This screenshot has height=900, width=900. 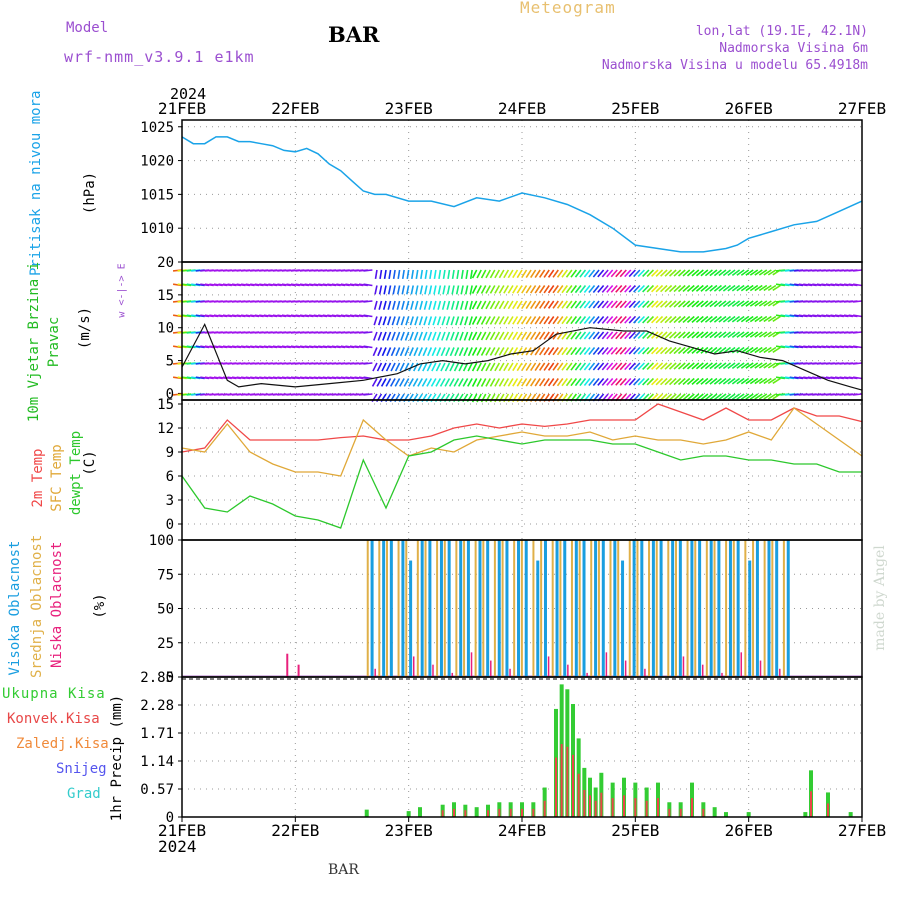 I want to click on precip-bar, so click(x=726, y=814).